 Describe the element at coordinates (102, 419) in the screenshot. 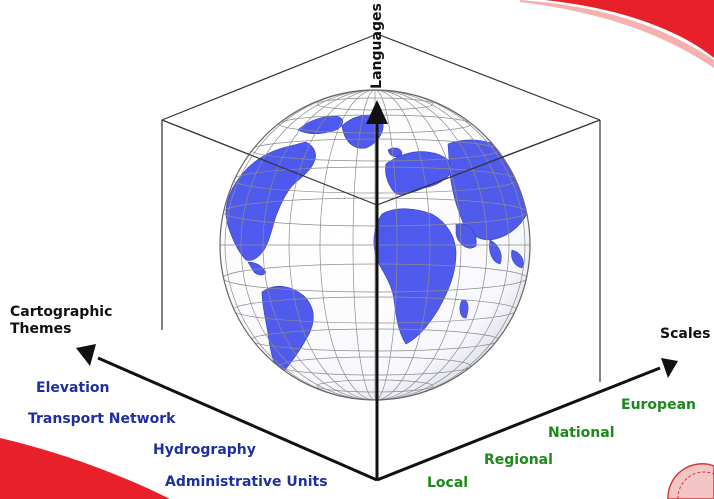

I see `theme-label-transport-network: Transport Network` at that location.